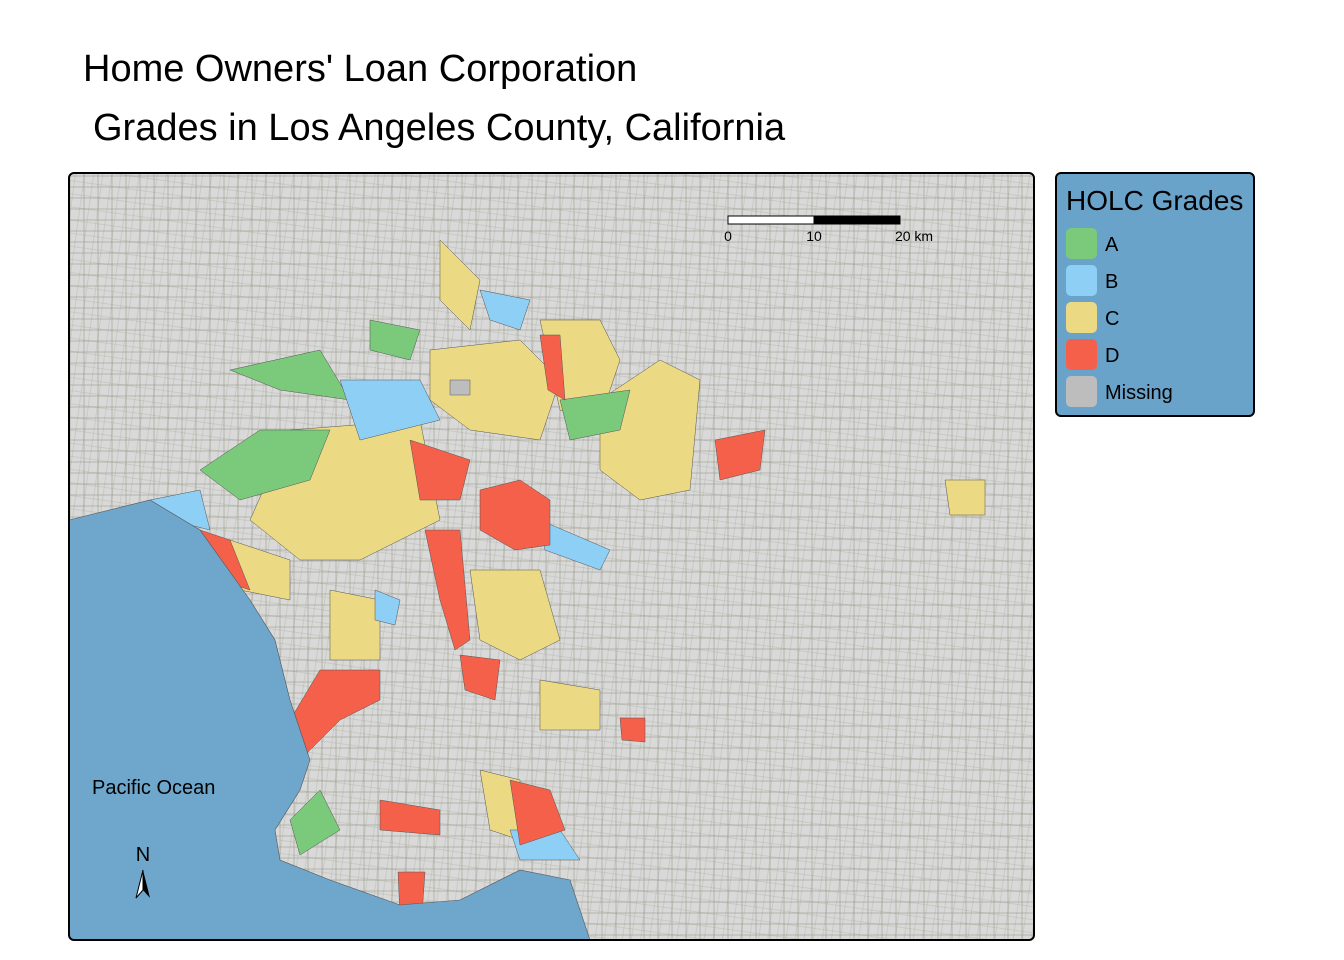  I want to click on scale-label: 20 km, so click(914, 236).